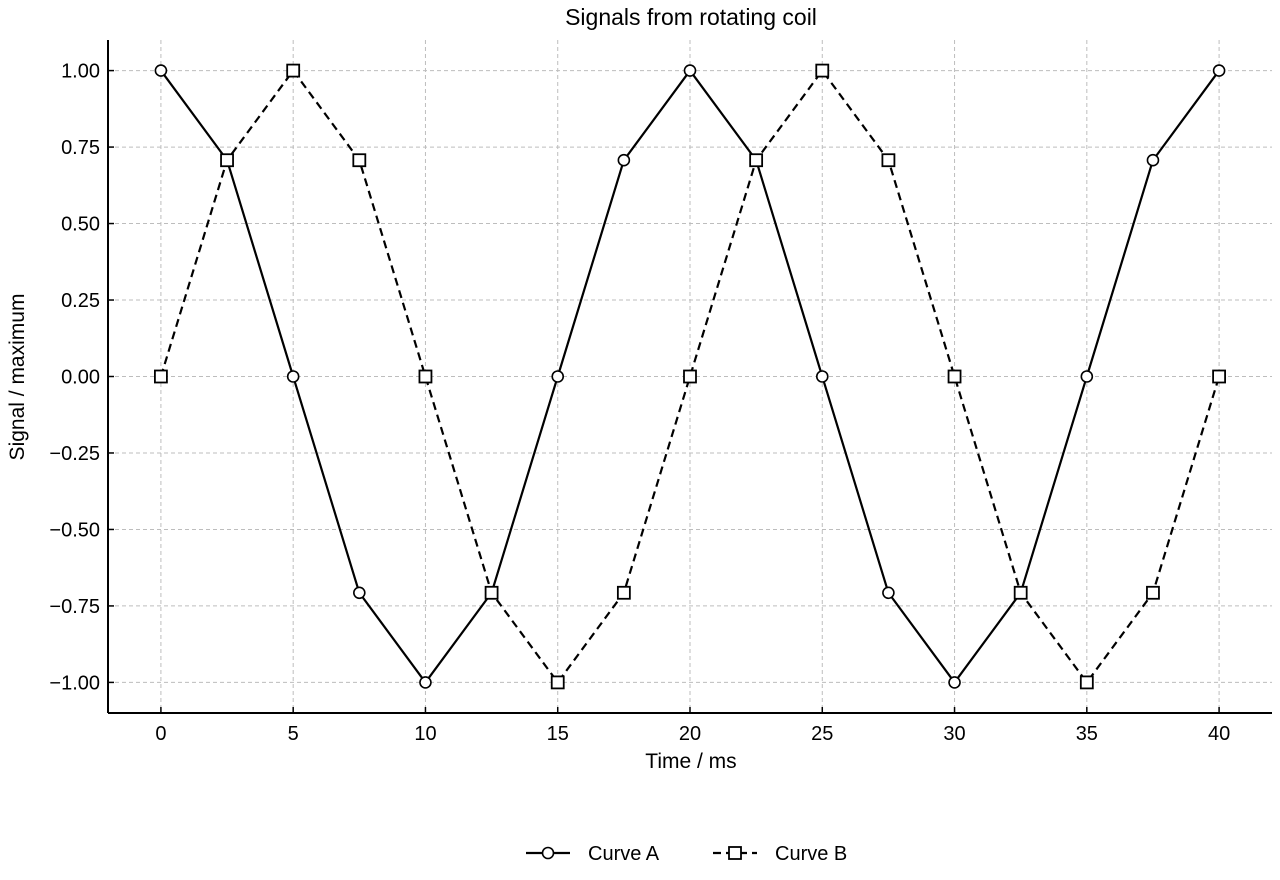 The height and width of the screenshot is (880, 1280). What do you see at coordinates (17, 377) in the screenshot?
I see `y-axis-label: Signal / maximum` at bounding box center [17, 377].